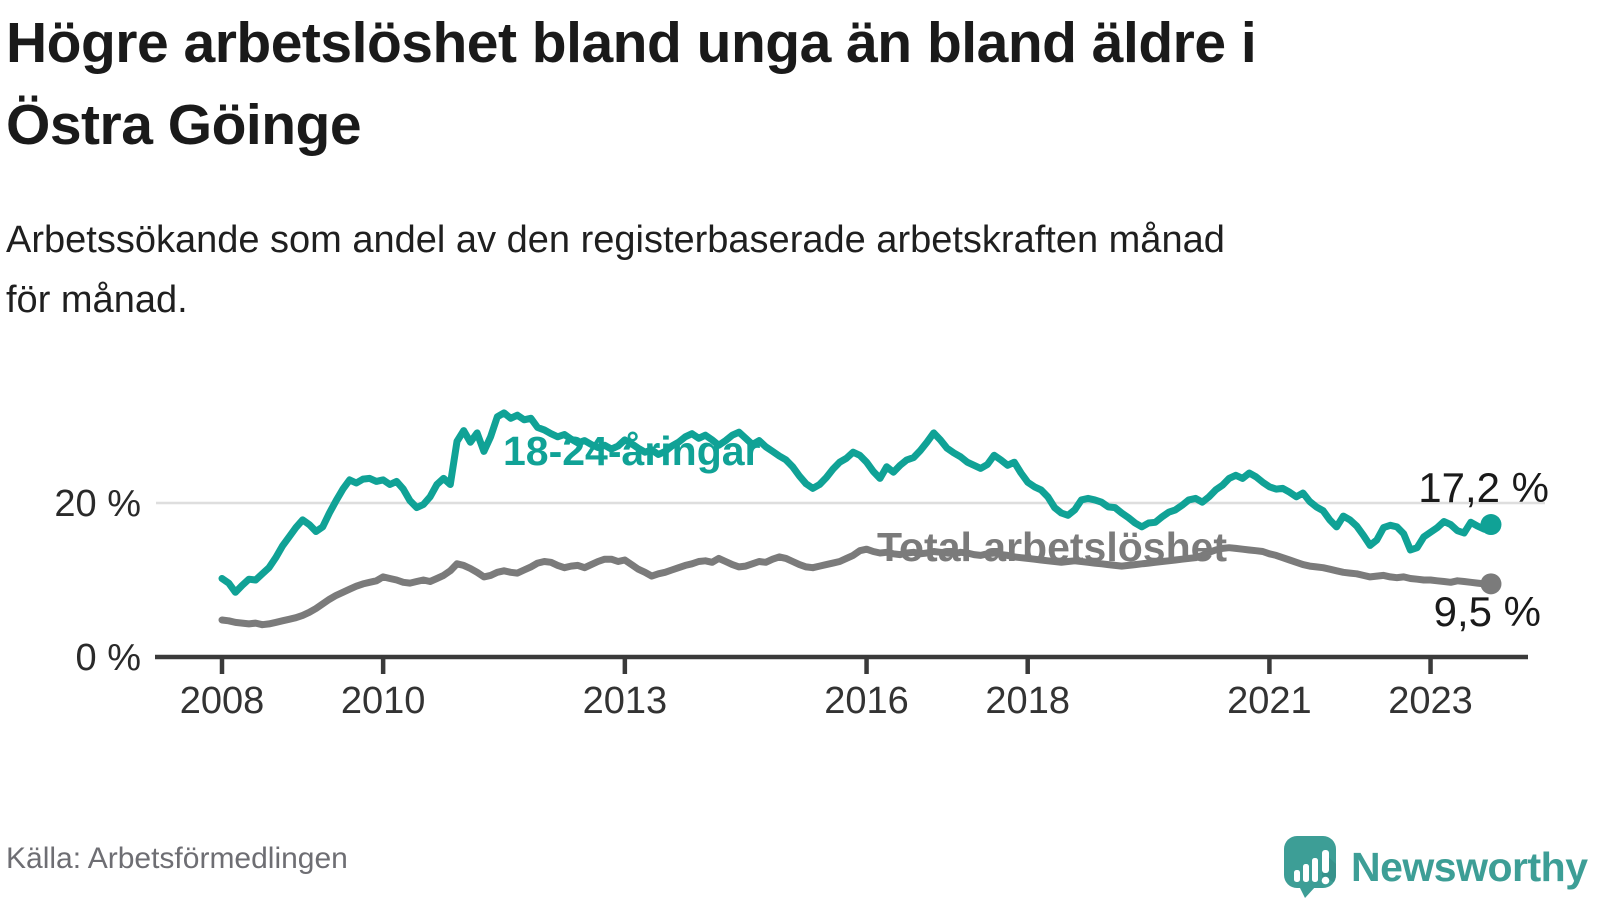  Describe the element at coordinates (1491, 525) in the screenshot. I see `youth-series-end-dot` at that location.